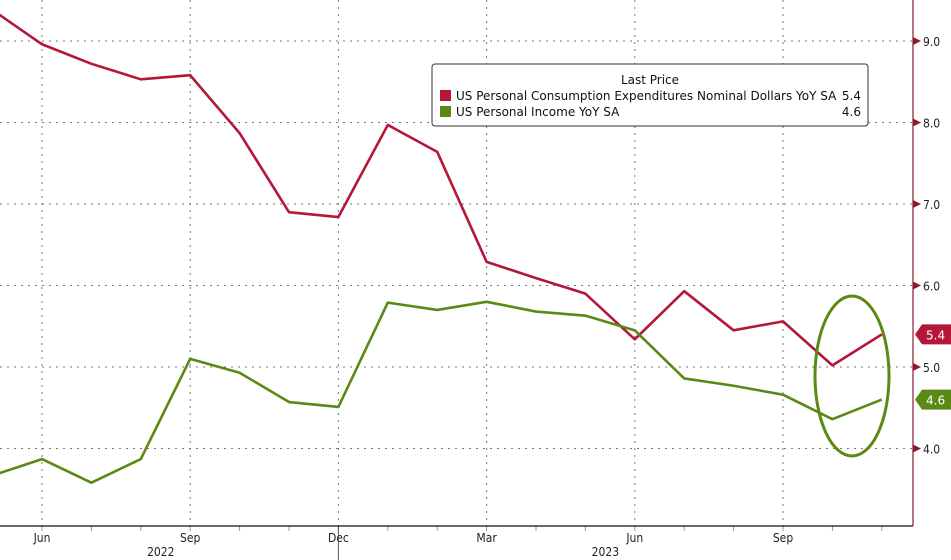  What do you see at coordinates (486, 538) in the screenshot?
I see `x-tick-label: Mar` at bounding box center [486, 538].